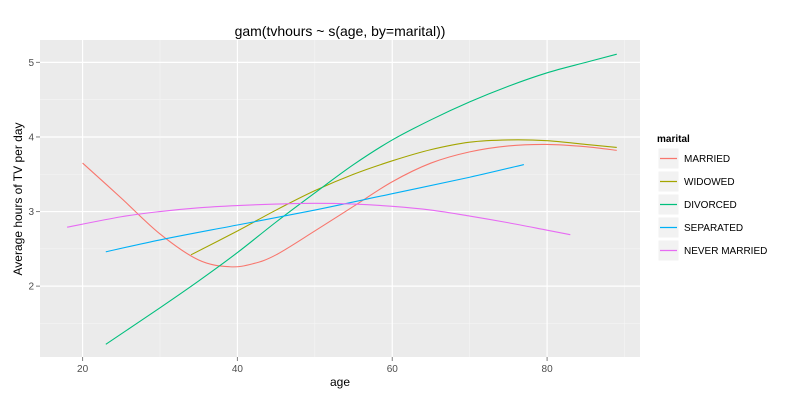 The height and width of the screenshot is (405, 800). Describe the element at coordinates (709, 182) in the screenshot. I see `legend-label-widowed: WIDOWED` at that location.